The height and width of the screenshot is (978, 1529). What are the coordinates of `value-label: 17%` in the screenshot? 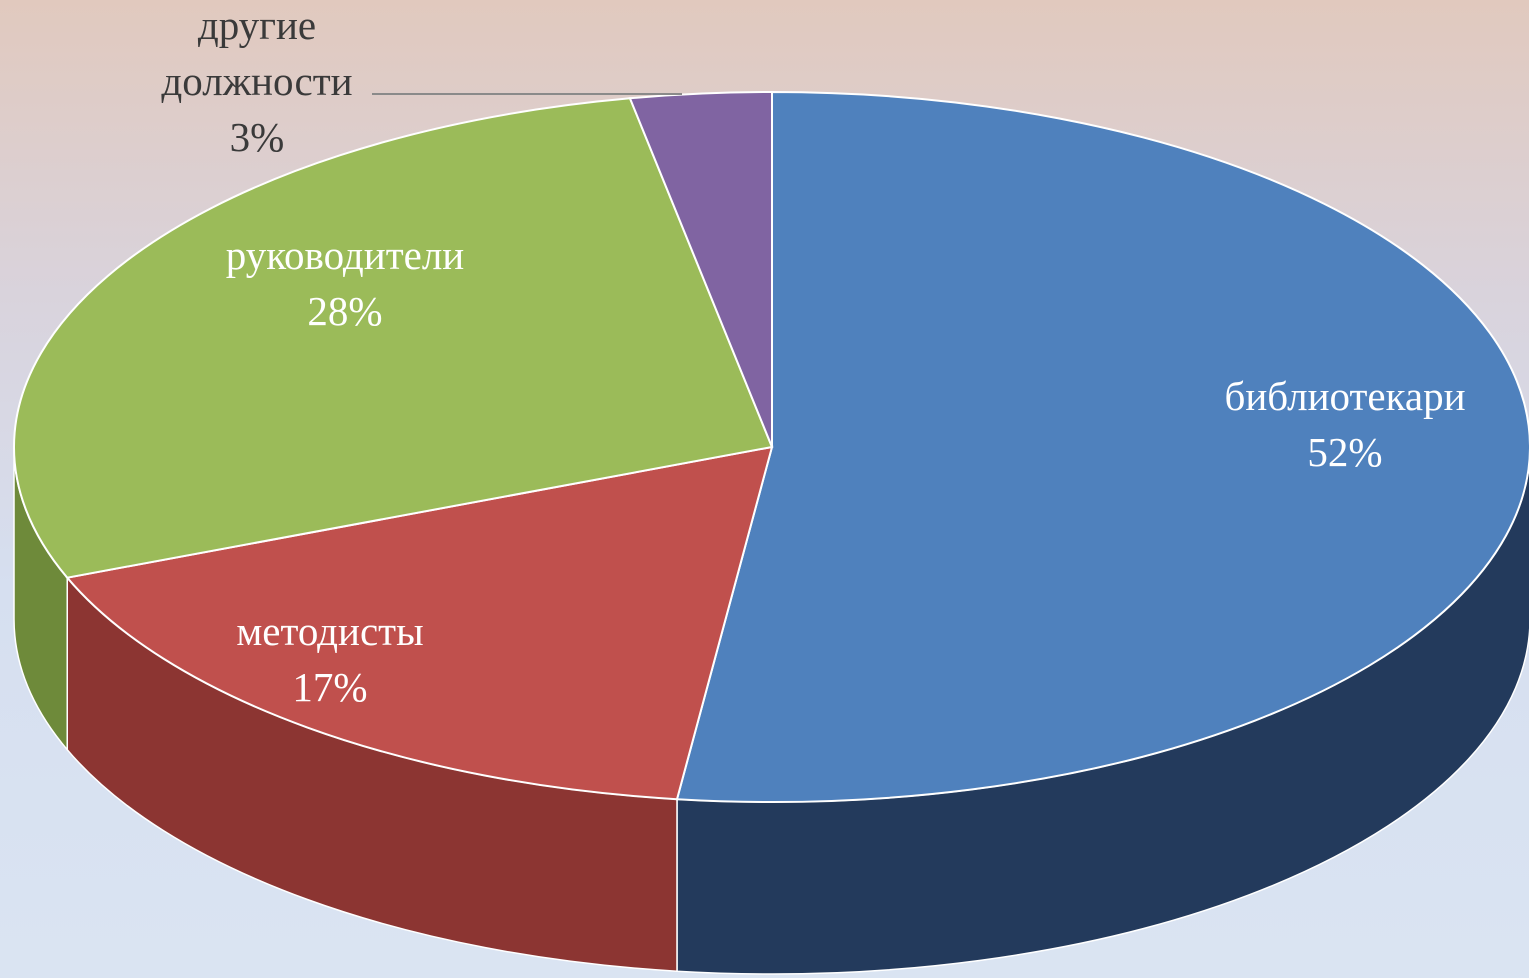 It's located at (330, 687).